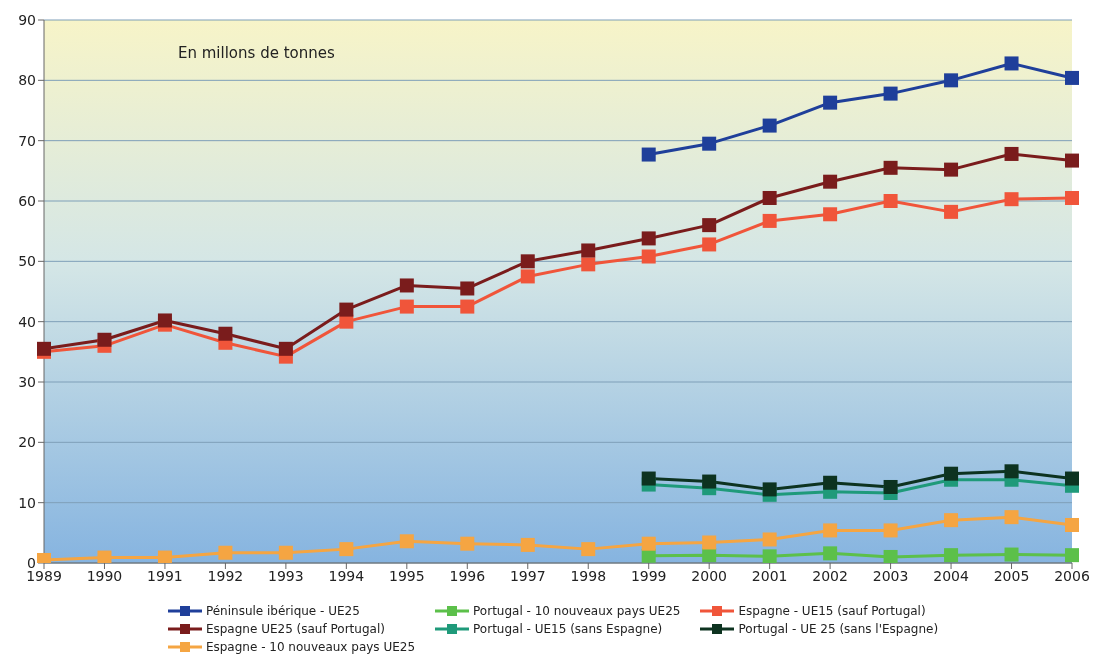 This screenshot has width=1107, height=671. I want to click on x-tick-label: 2005, so click(1011, 575).